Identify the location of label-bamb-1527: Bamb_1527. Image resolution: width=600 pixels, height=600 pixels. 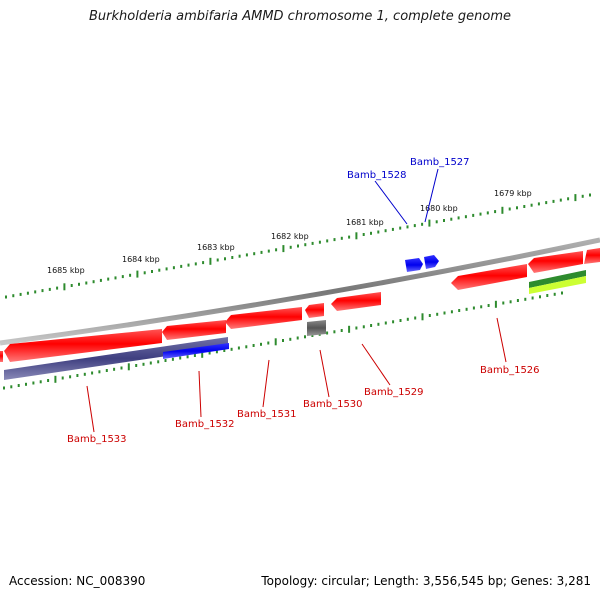
(440, 162).